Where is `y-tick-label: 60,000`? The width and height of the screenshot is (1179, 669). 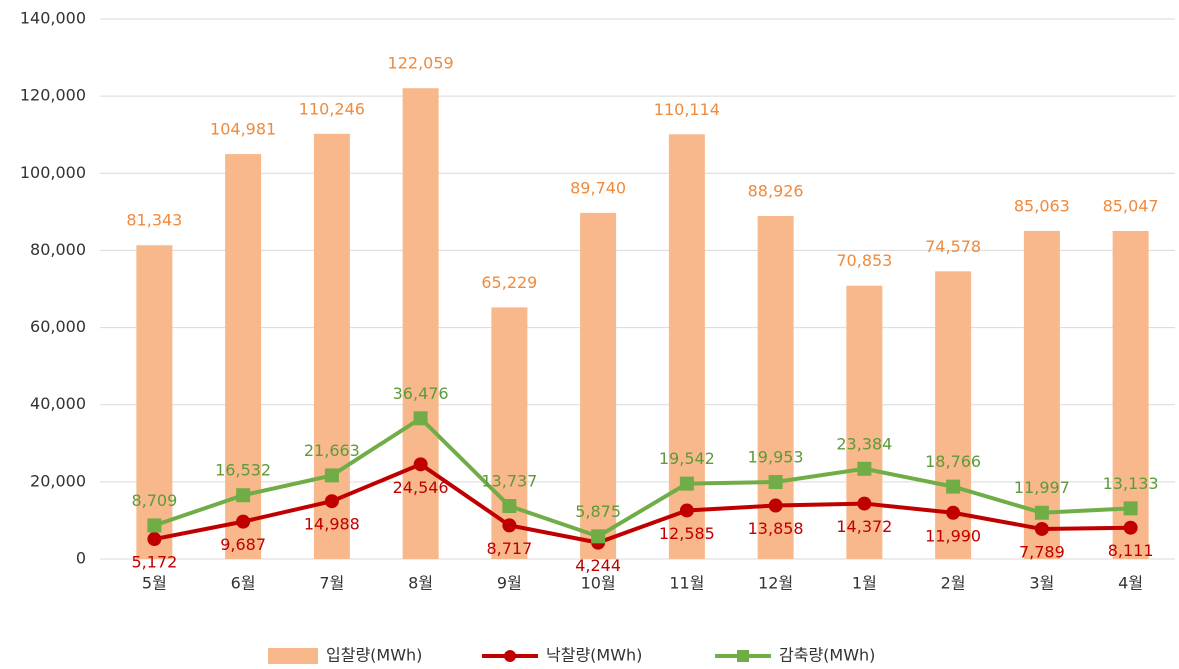 y-tick-label: 60,000 is located at coordinates (58, 326).